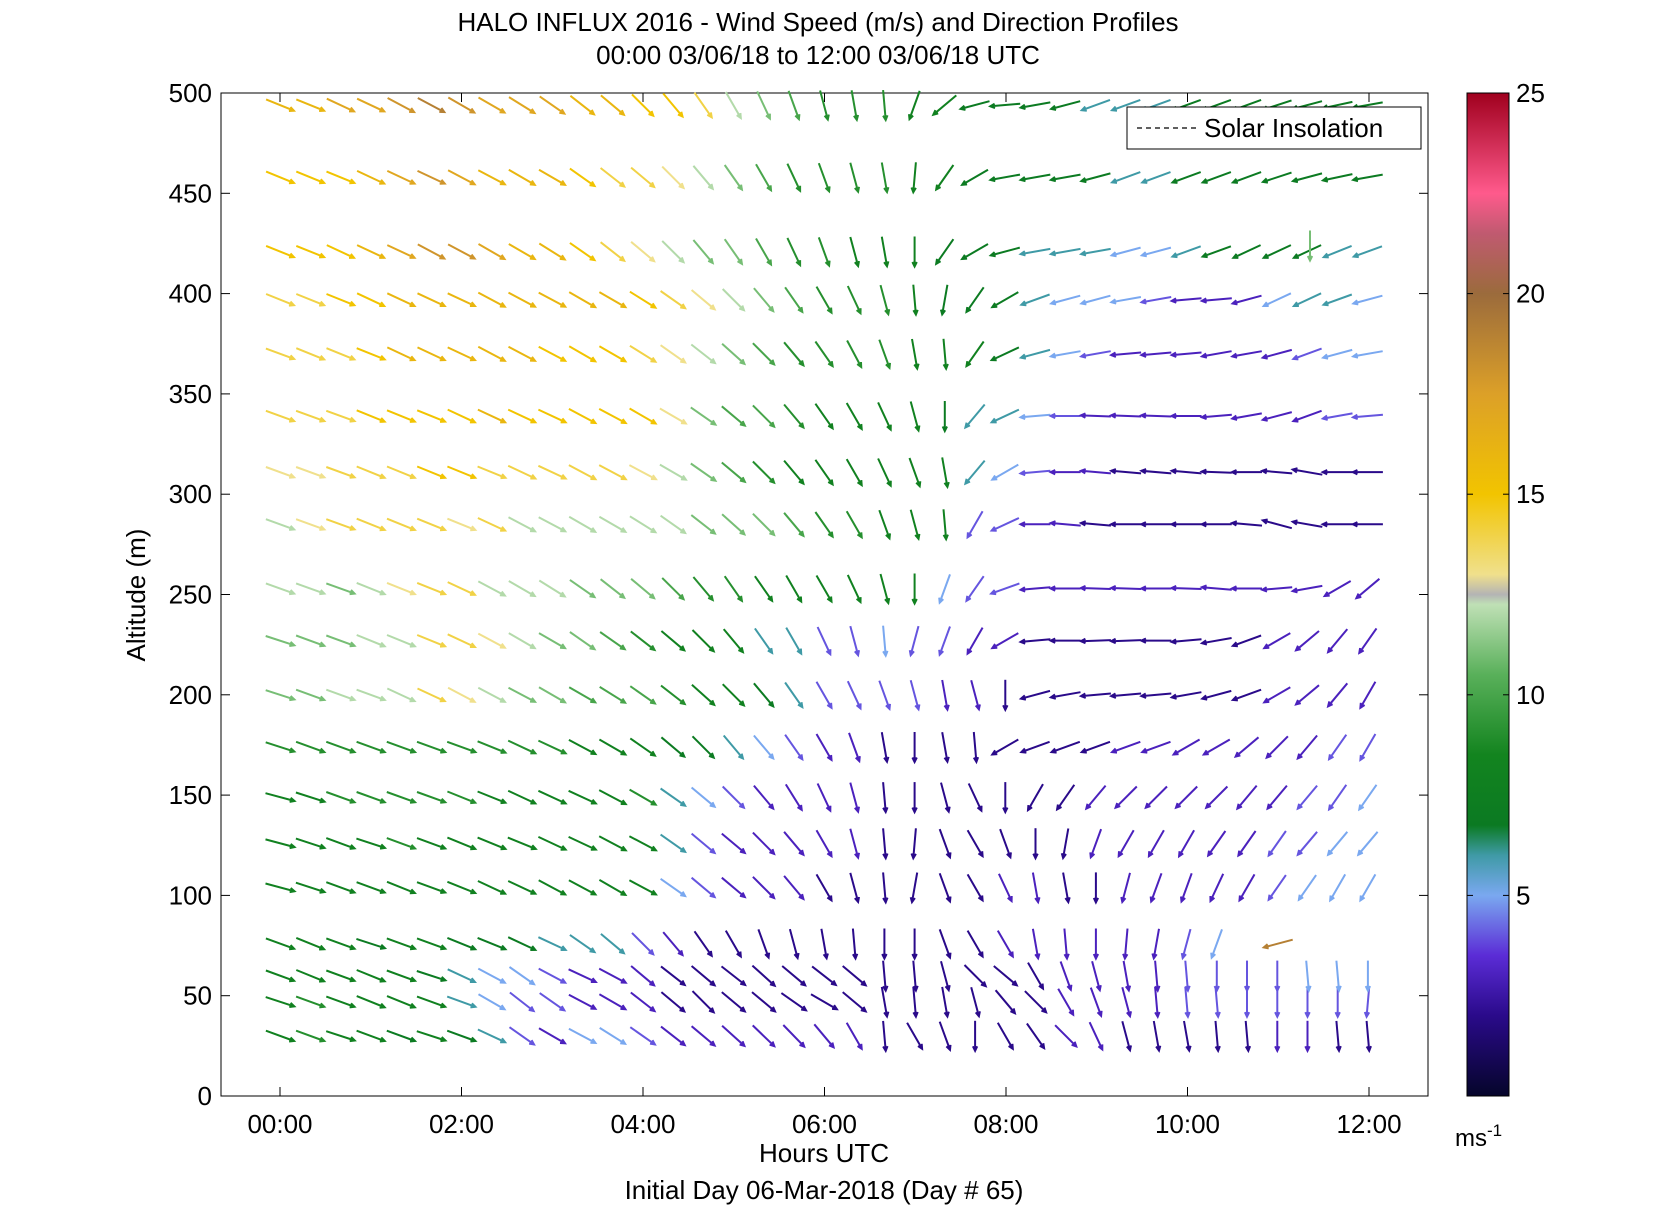 The image size is (1679, 1221). Describe the element at coordinates (136, 595) in the screenshot. I see `y-axis-label: Altitude (m)` at that location.